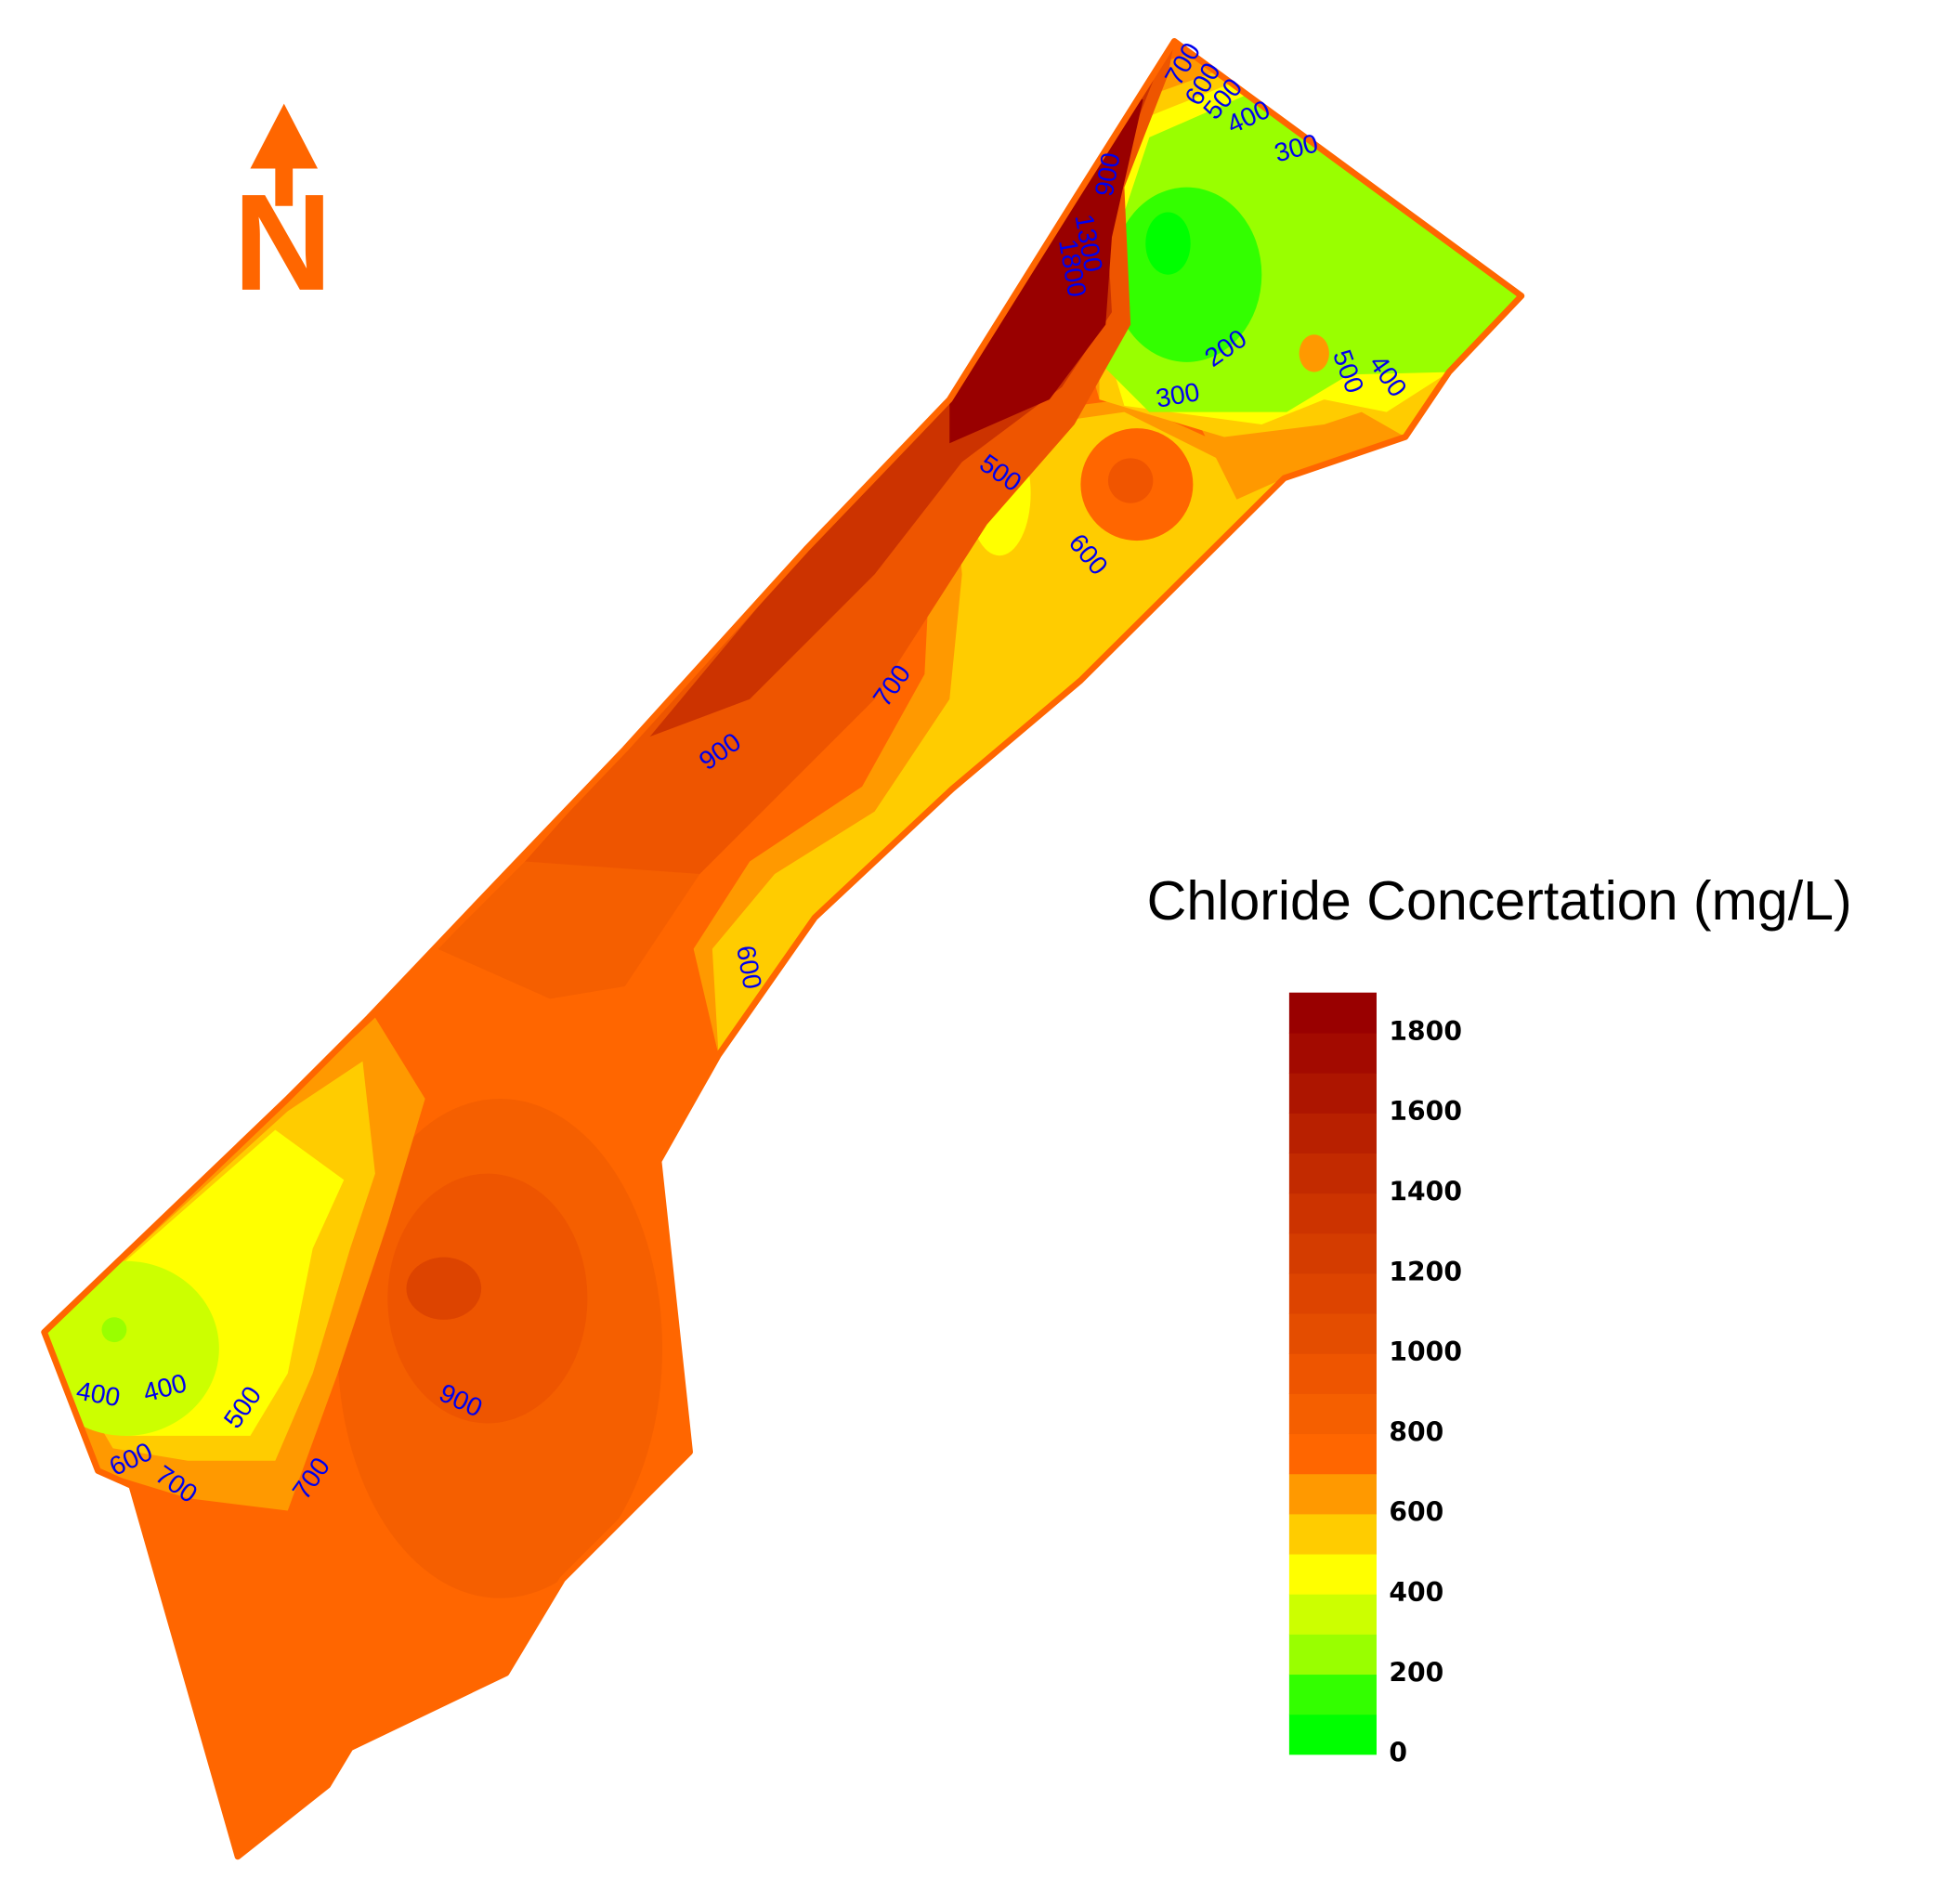 The height and width of the screenshot is (1904, 1959). I want to click on legend-tick-label: 200, so click(1416, 1672).